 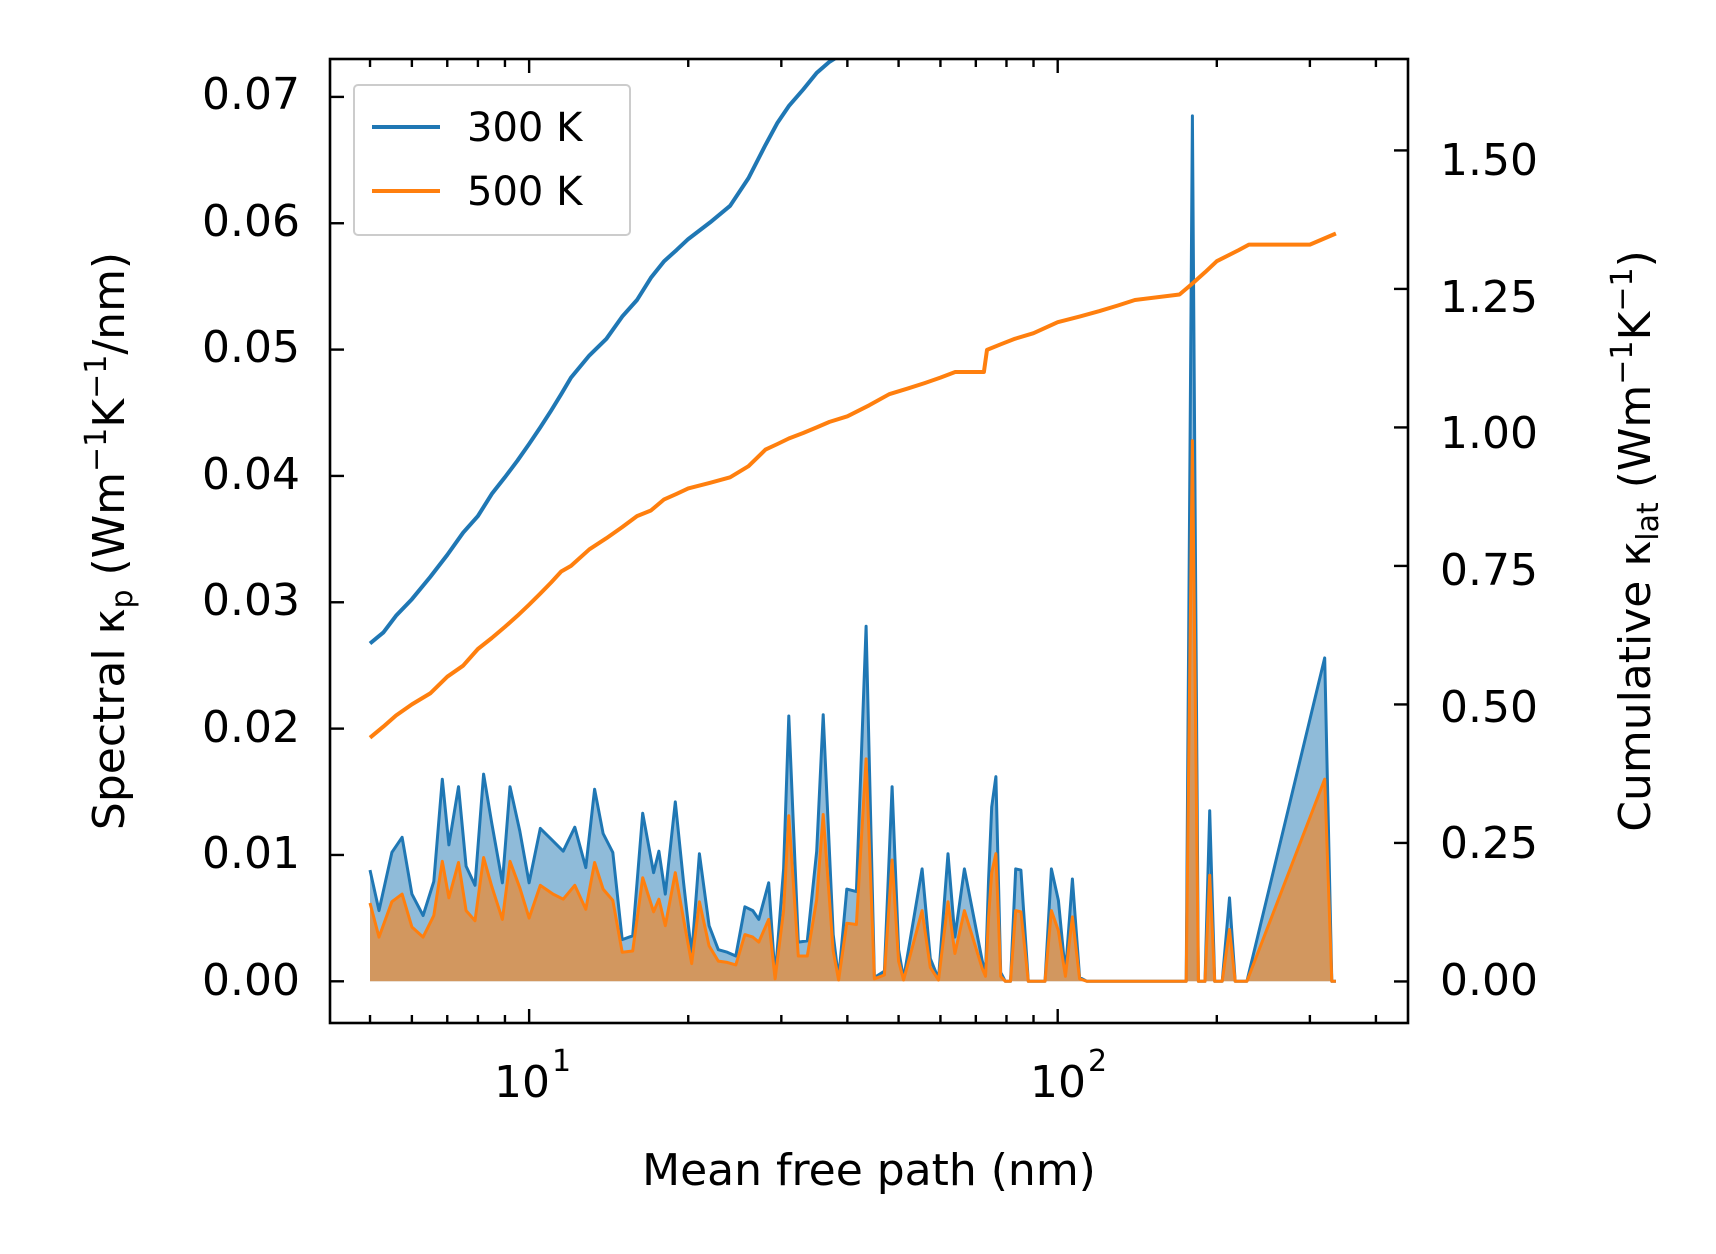 What do you see at coordinates (109, 531) in the screenshot?
I see `left-y-title-units: (Wm` at bounding box center [109, 531].